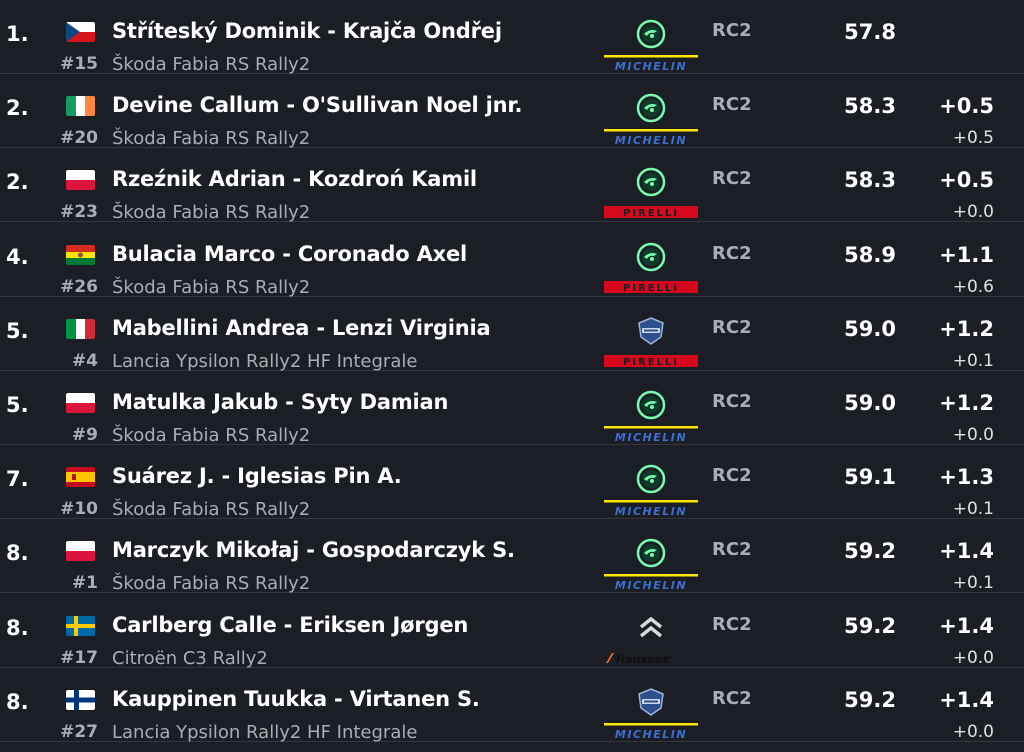  What do you see at coordinates (290, 253) in the screenshot?
I see `crew-names: Bulacia Marco - Coronado Axel` at bounding box center [290, 253].